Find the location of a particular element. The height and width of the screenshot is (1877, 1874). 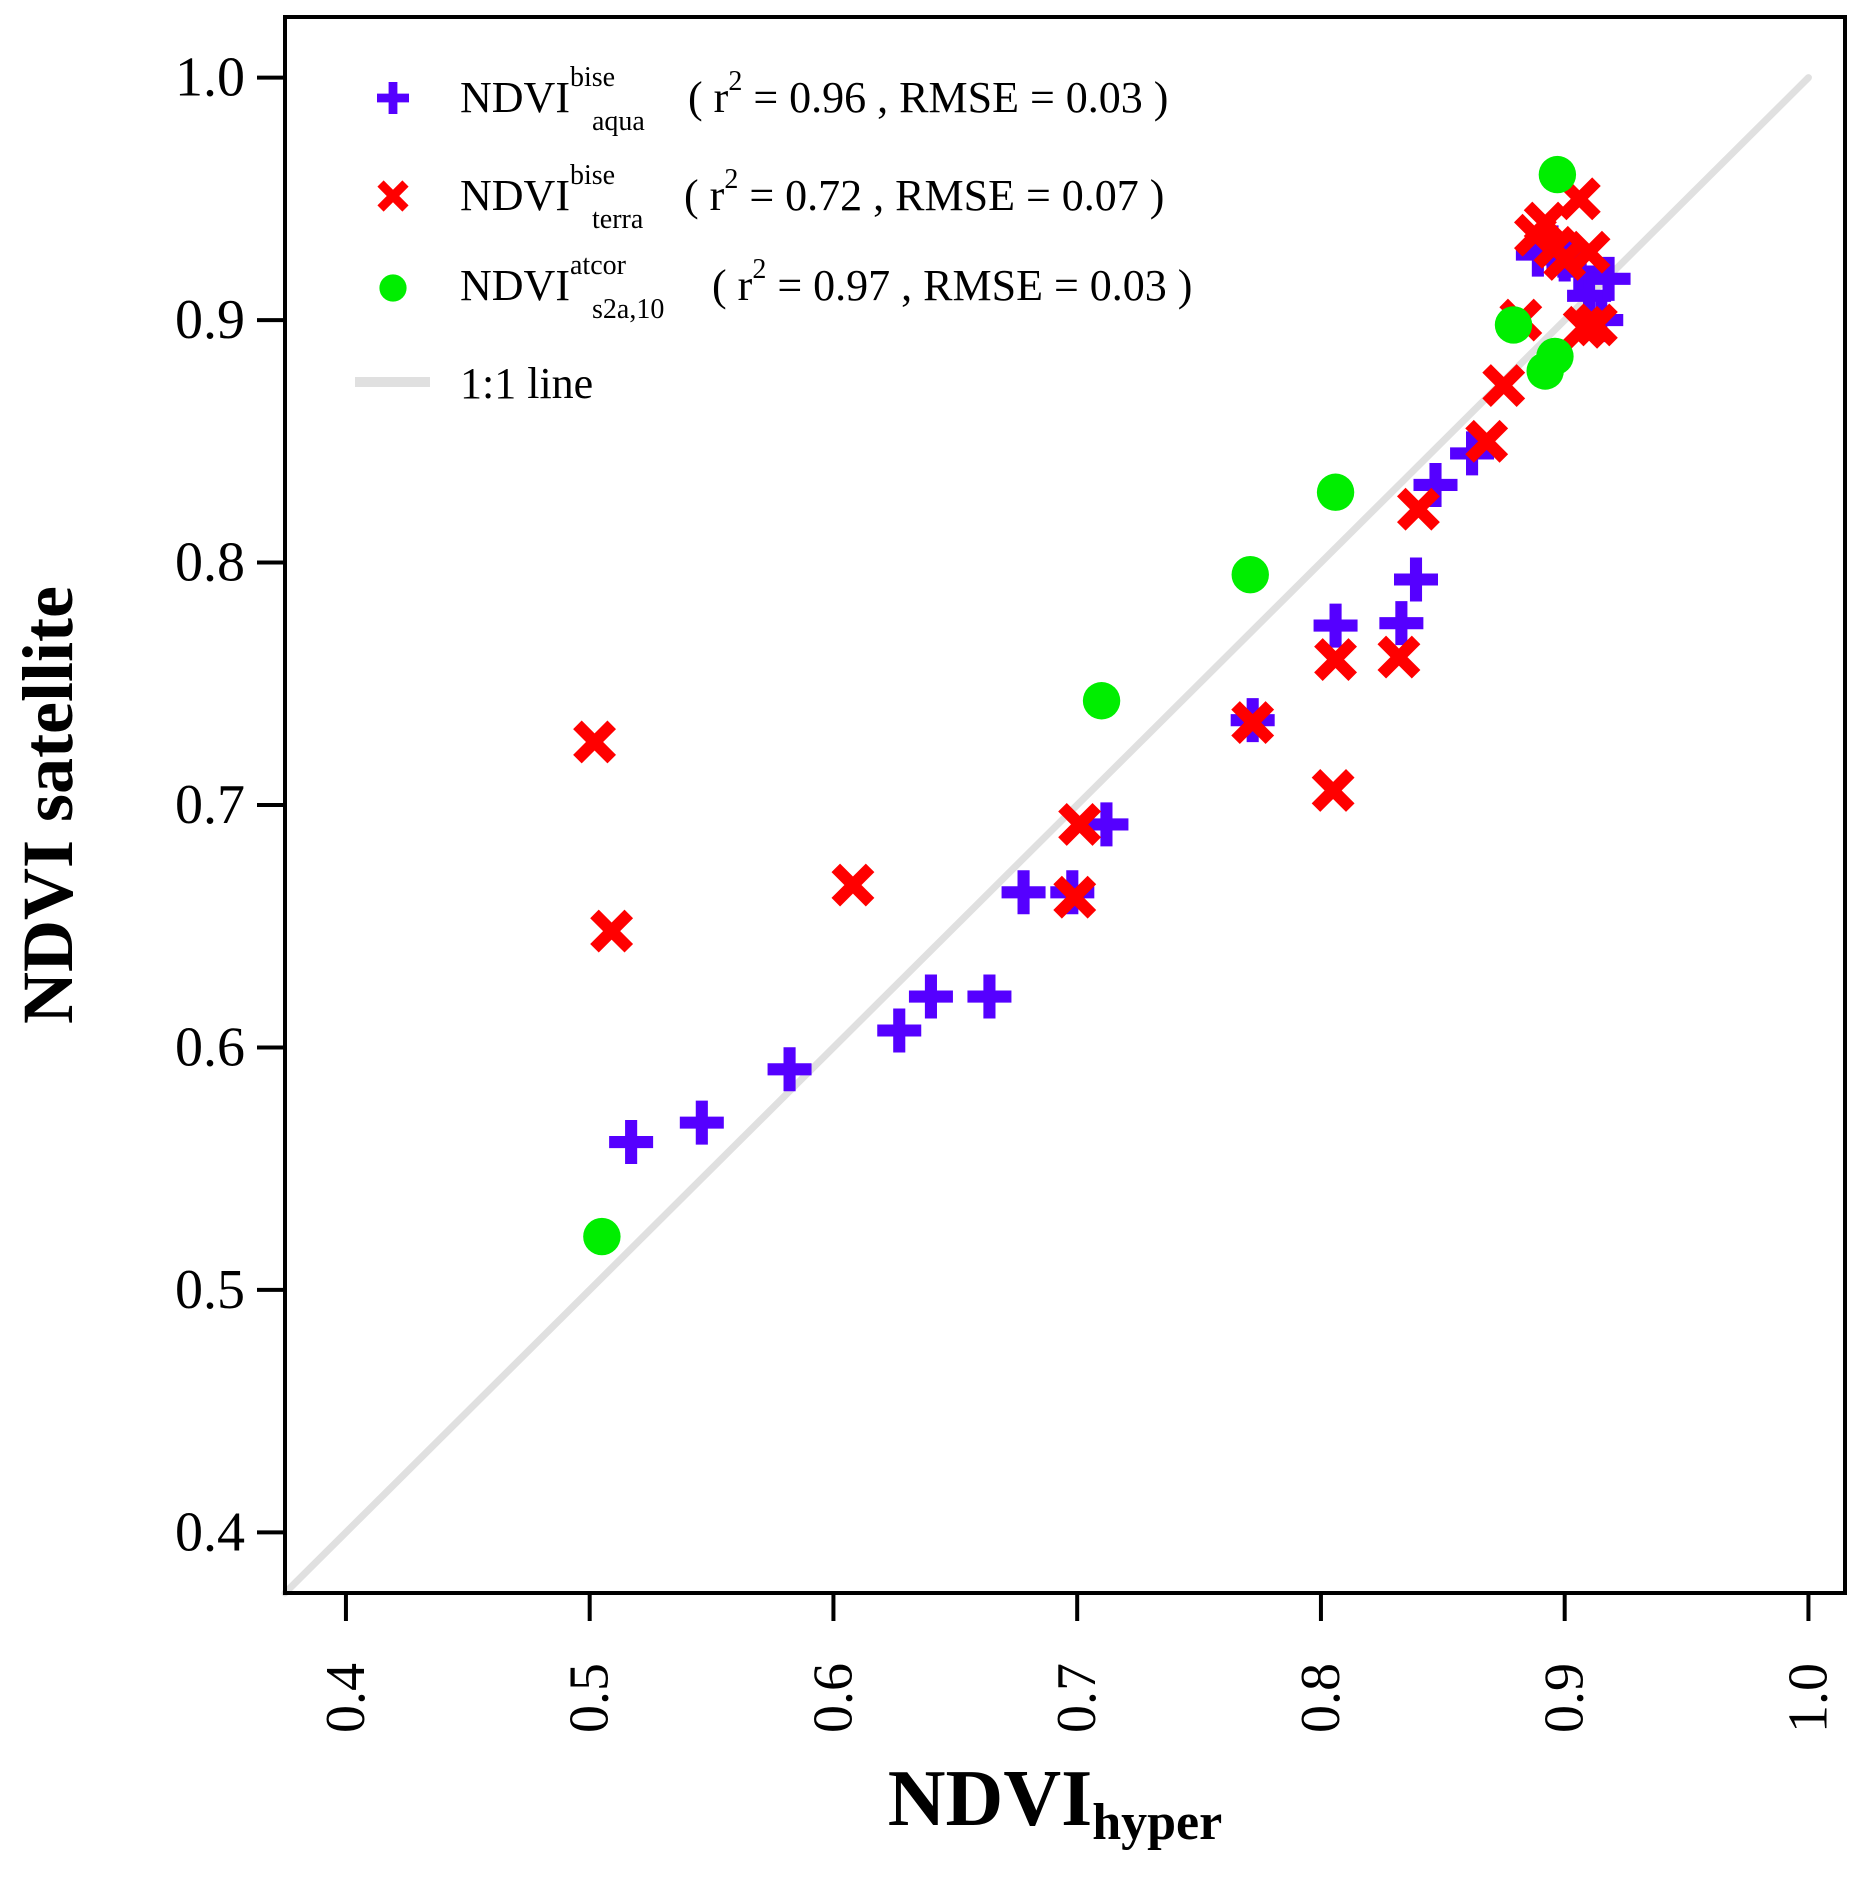

x-tick-label: 1.0 is located at coordinates (1808, 1698).